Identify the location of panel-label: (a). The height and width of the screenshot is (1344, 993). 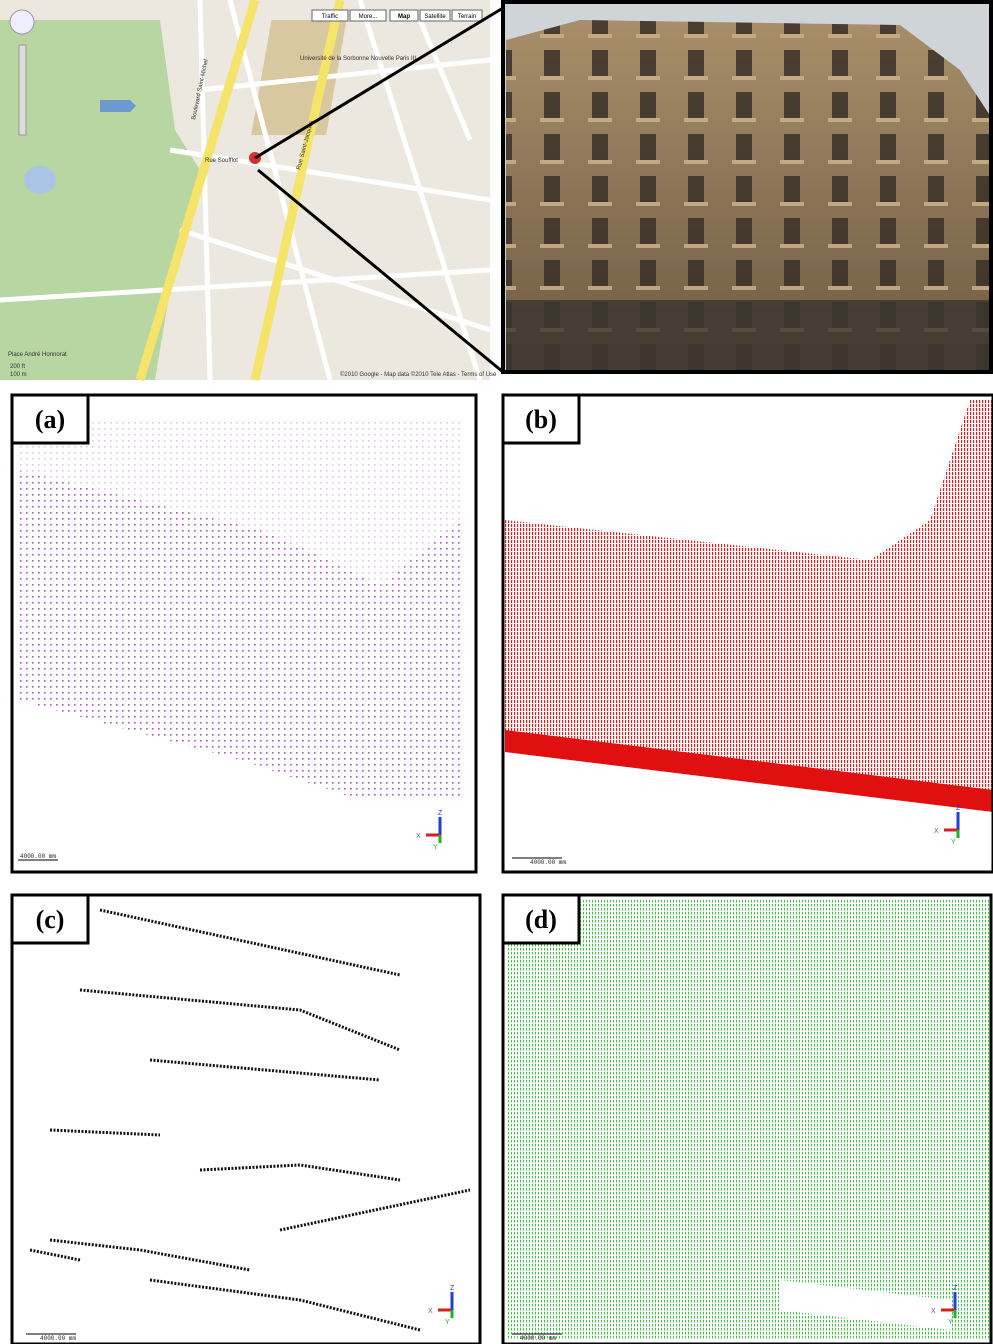
(50, 419).